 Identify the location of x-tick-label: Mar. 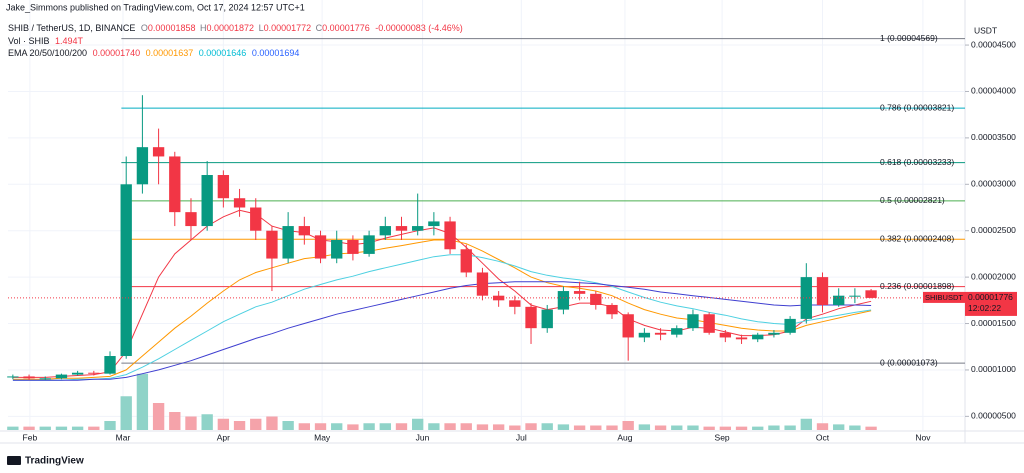
(123, 437).